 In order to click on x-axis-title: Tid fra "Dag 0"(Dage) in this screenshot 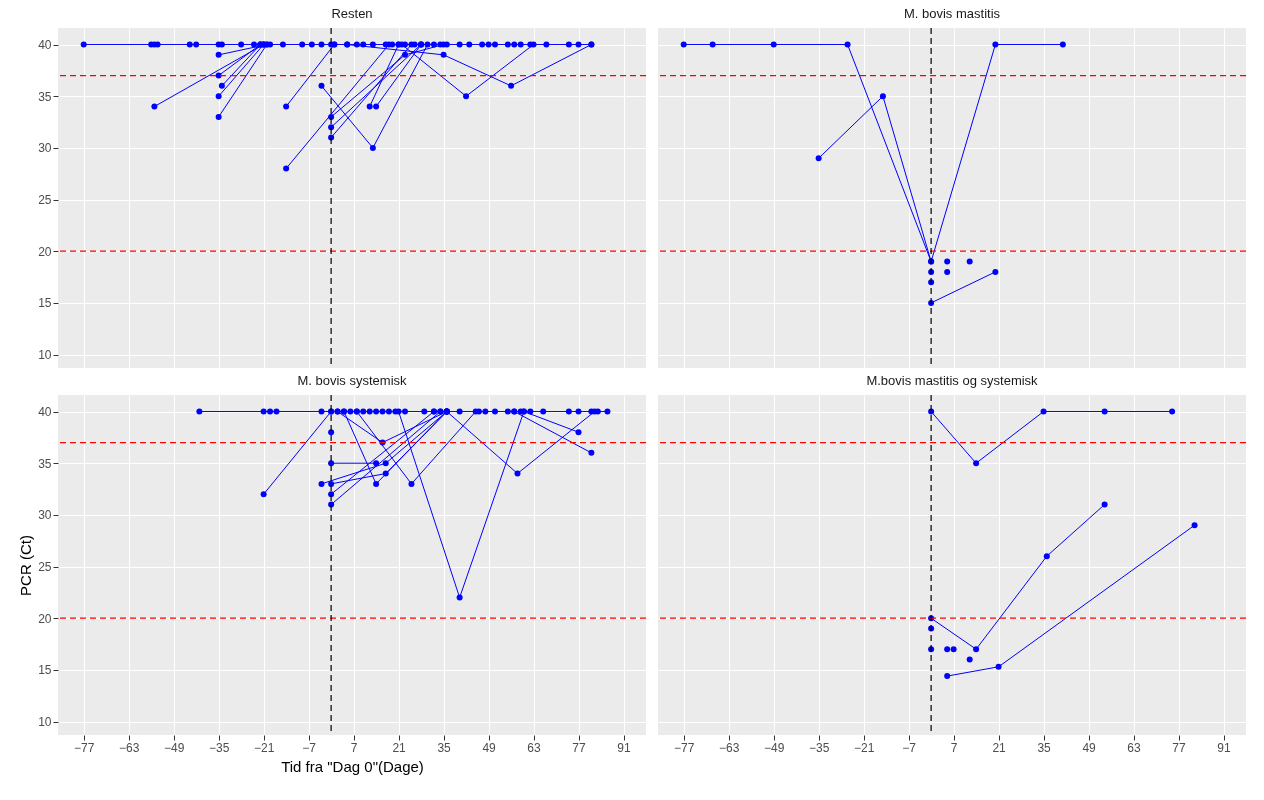, I will do `click(352, 766)`.